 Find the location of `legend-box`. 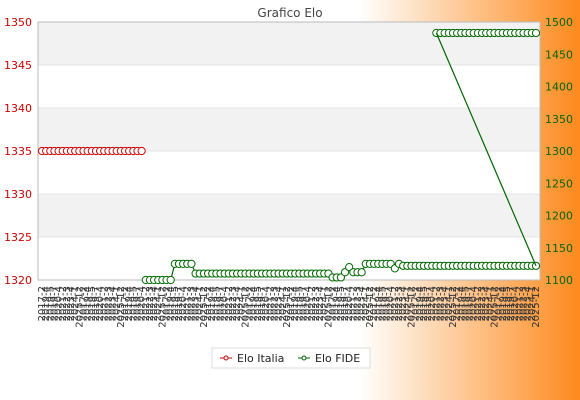

legend-box is located at coordinates (291, 358).